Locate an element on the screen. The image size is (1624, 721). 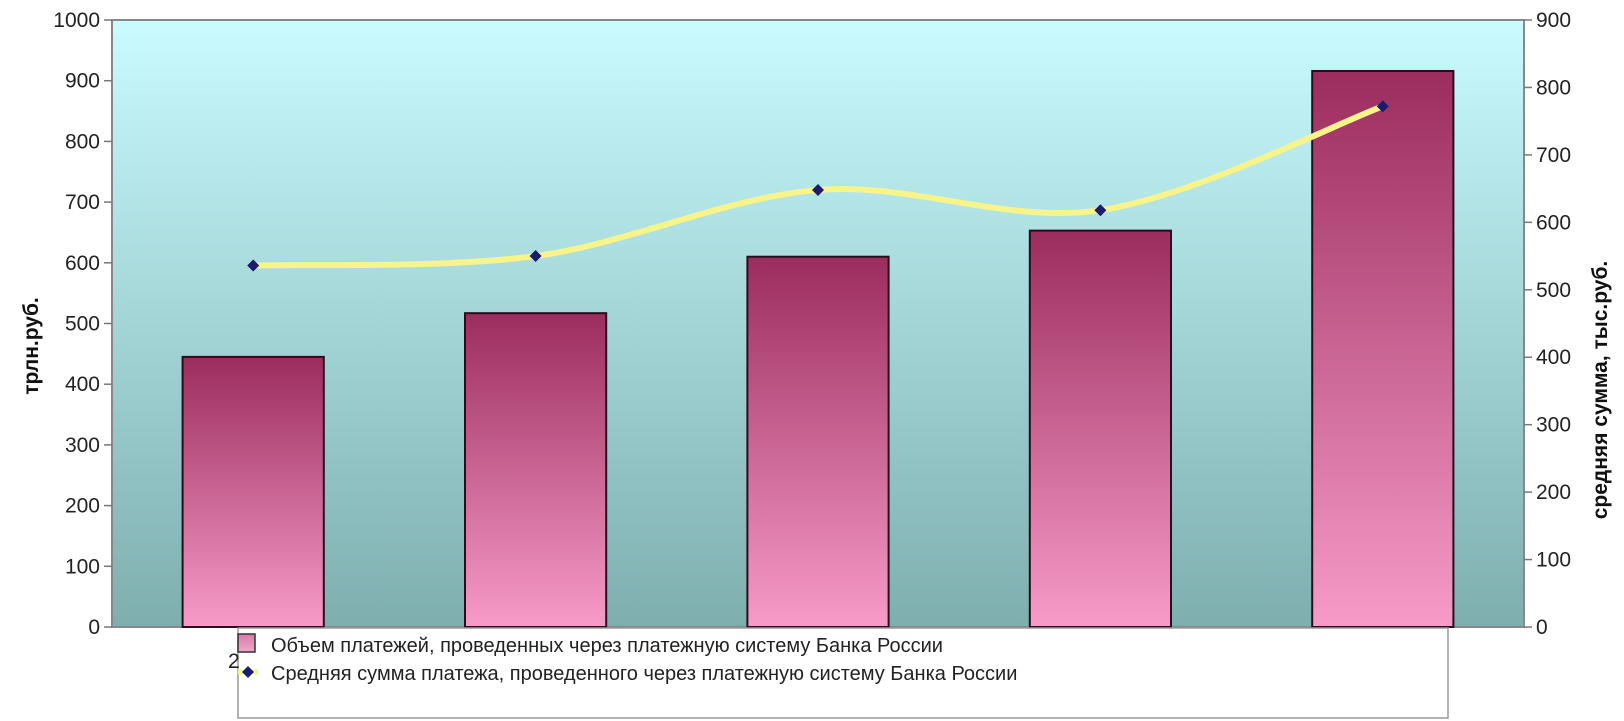
y-tick-label-right: 300 is located at coordinates (1553, 425).